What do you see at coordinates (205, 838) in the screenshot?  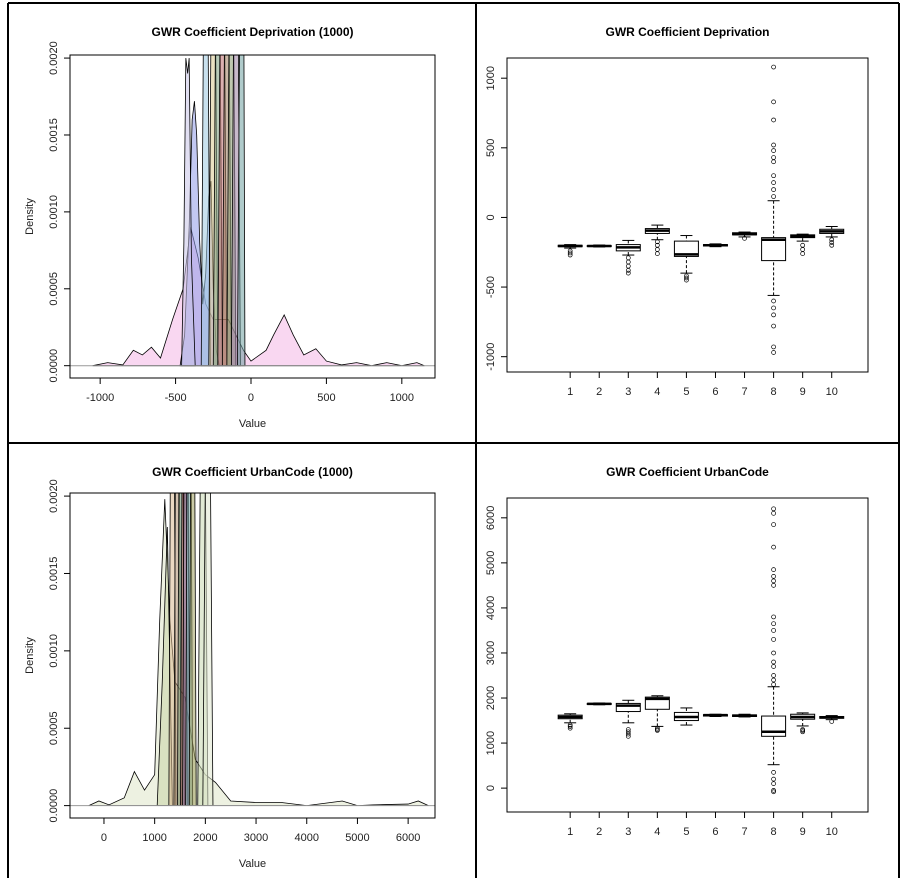 I see `x-tick-label: 2000` at bounding box center [205, 838].